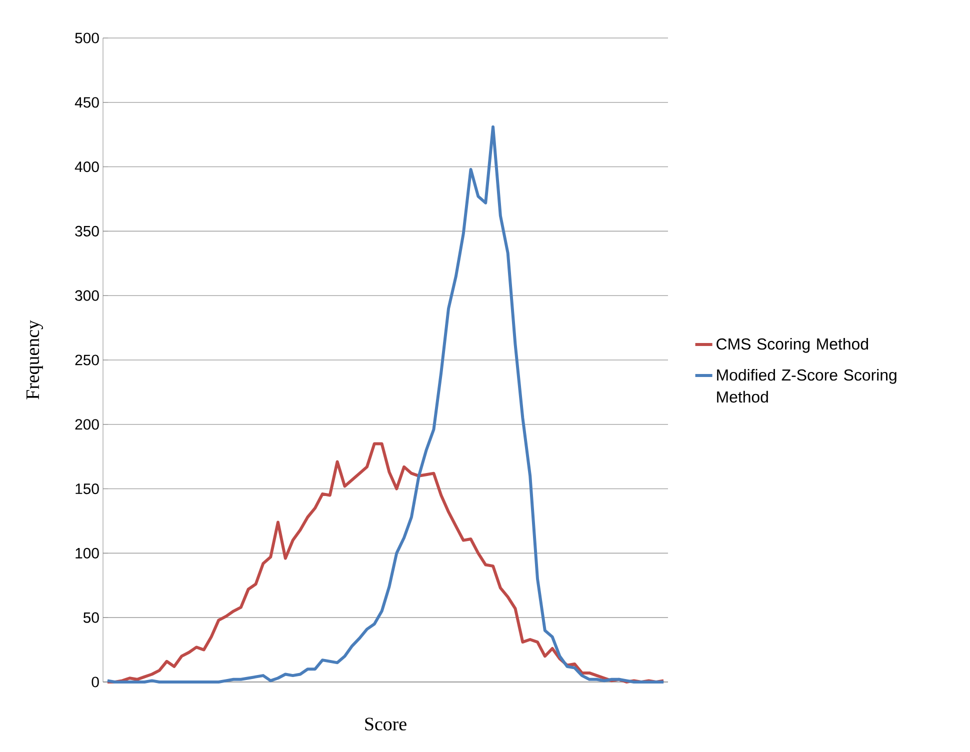 The image size is (970, 752). Describe the element at coordinates (806, 385) in the screenshot. I see `legend-label: Modified Z-Score Scoring Method` at that location.